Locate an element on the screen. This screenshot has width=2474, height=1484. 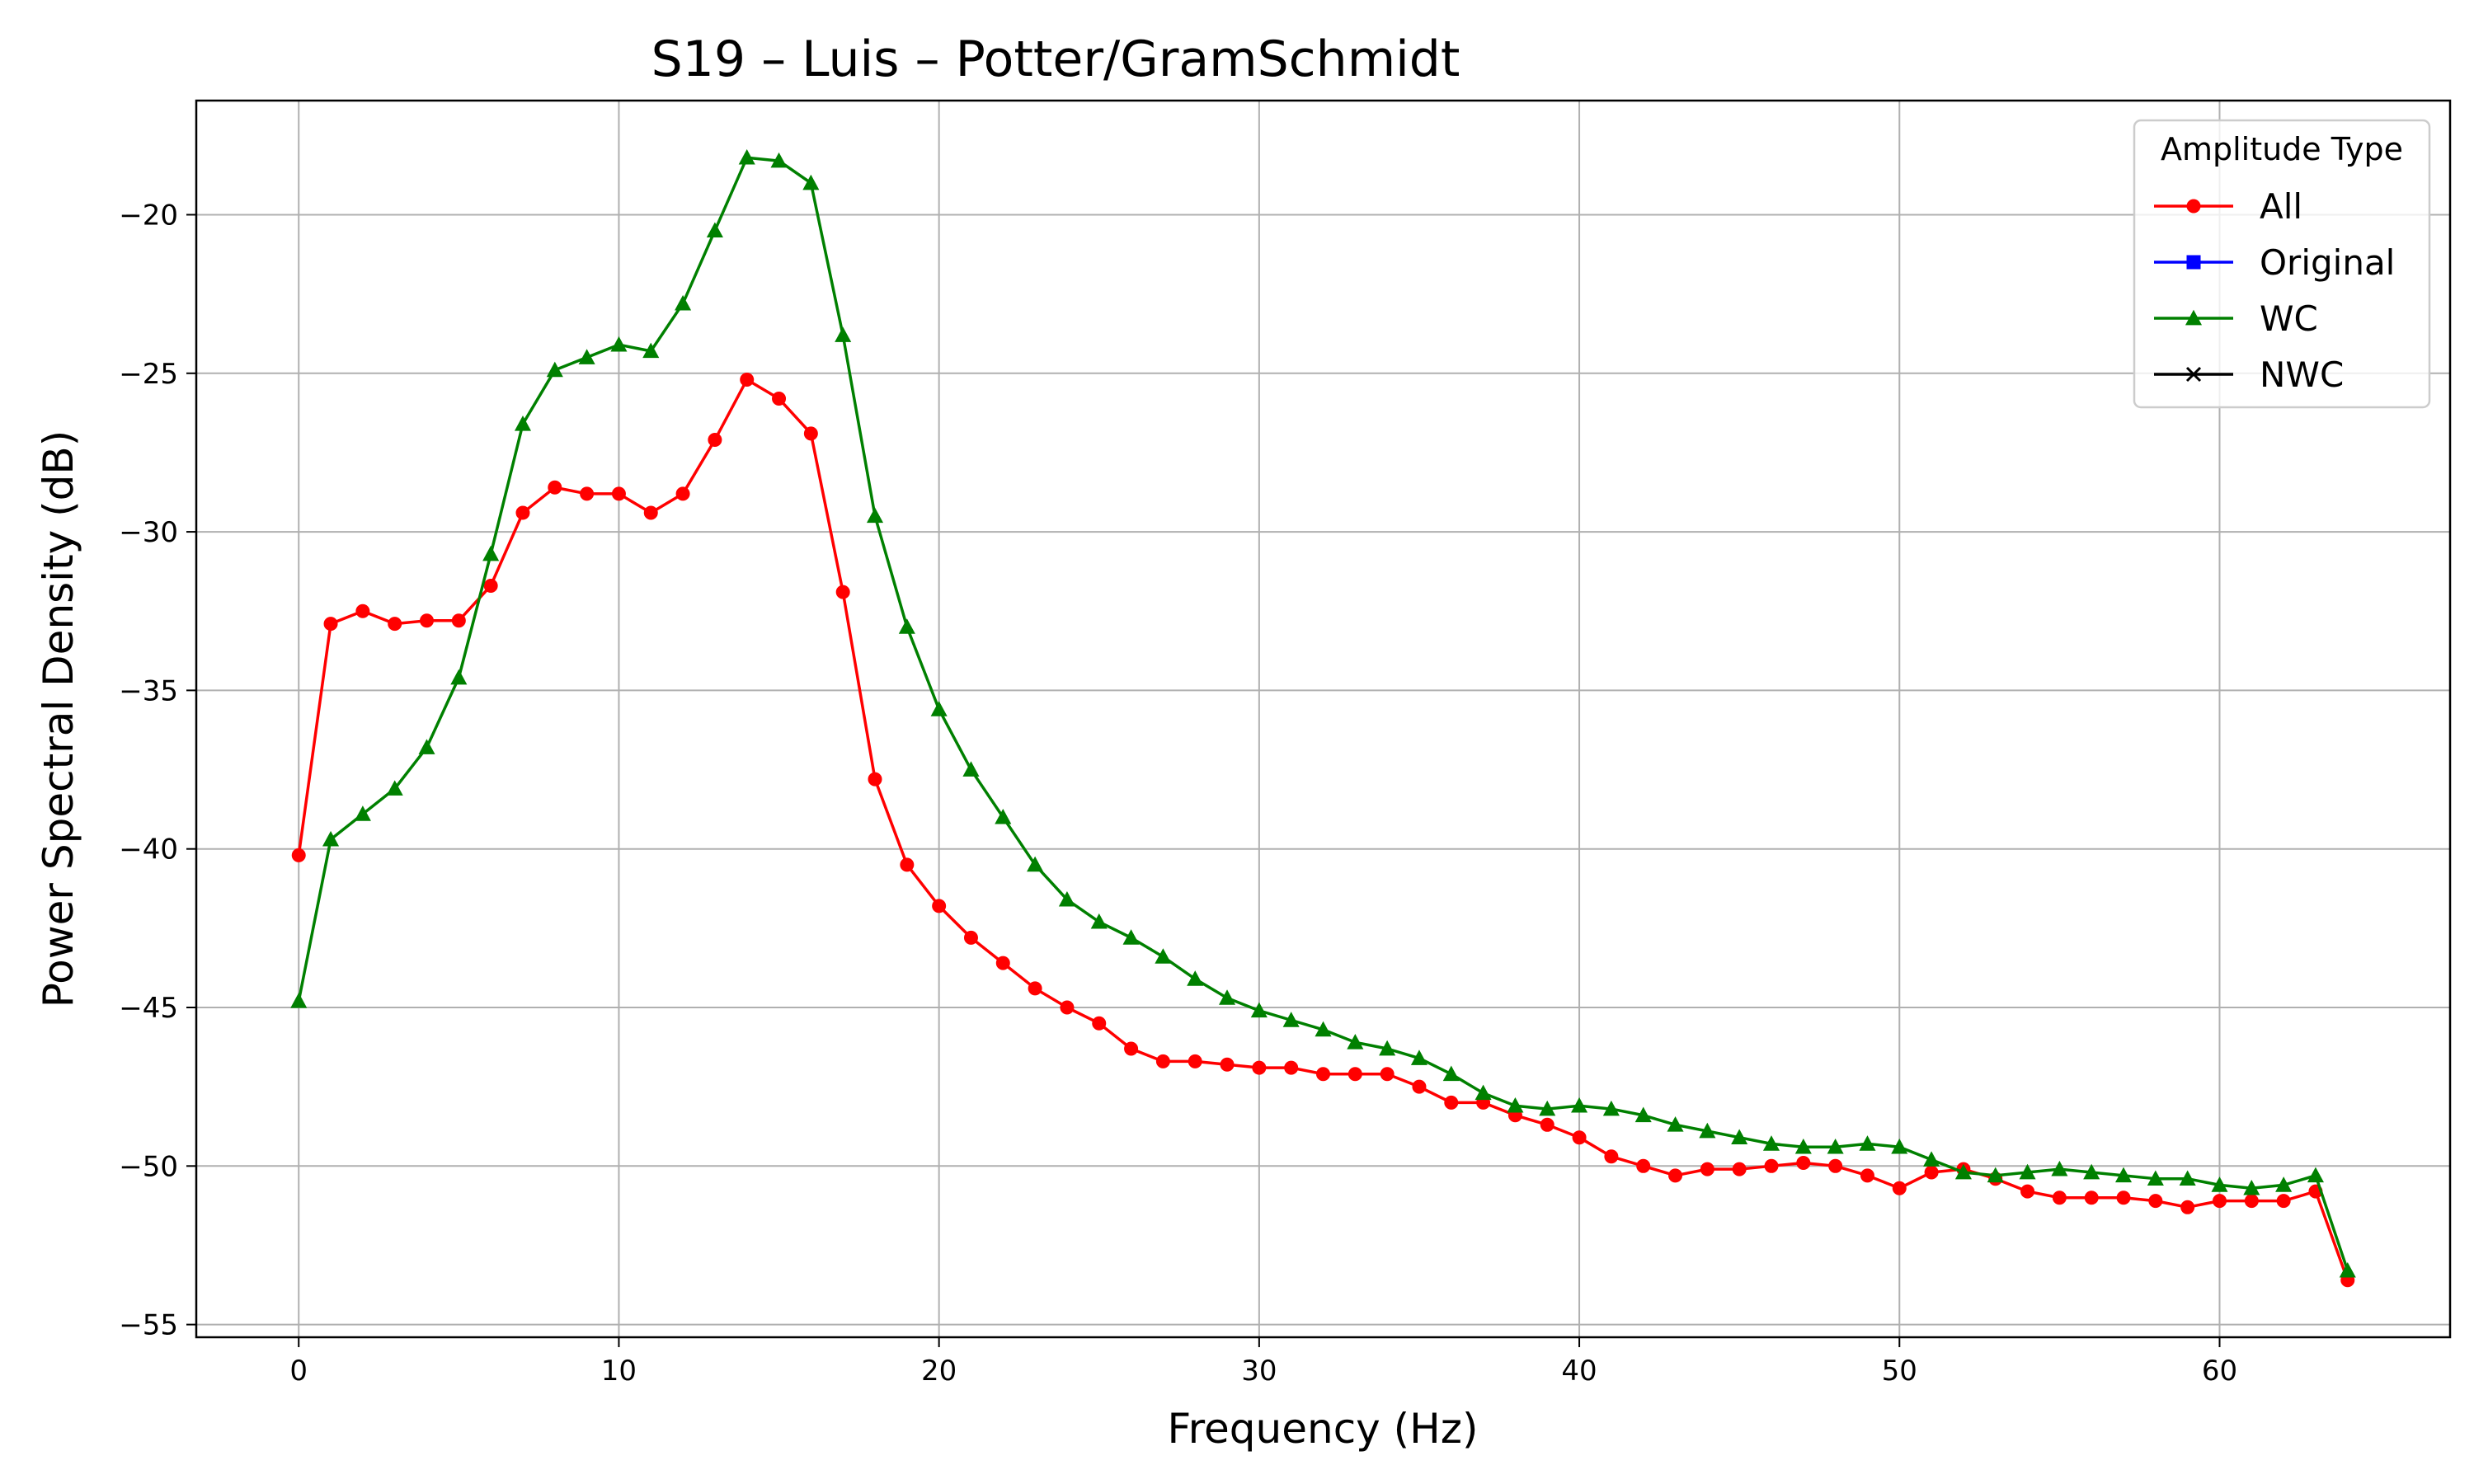
legend: Amplitude Type All Original WC NWC is located at coordinates (2282, 264).